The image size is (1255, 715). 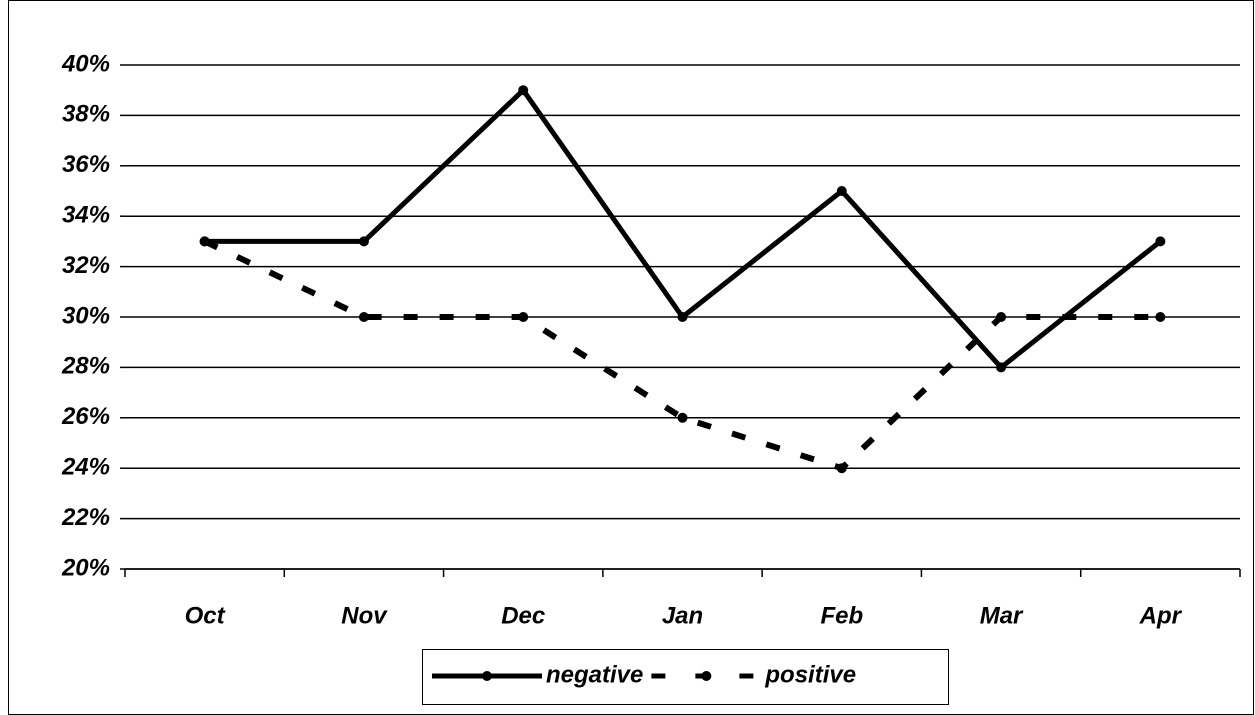 What do you see at coordinates (364, 615) in the screenshot?
I see `x-tick-label: Nov` at bounding box center [364, 615].